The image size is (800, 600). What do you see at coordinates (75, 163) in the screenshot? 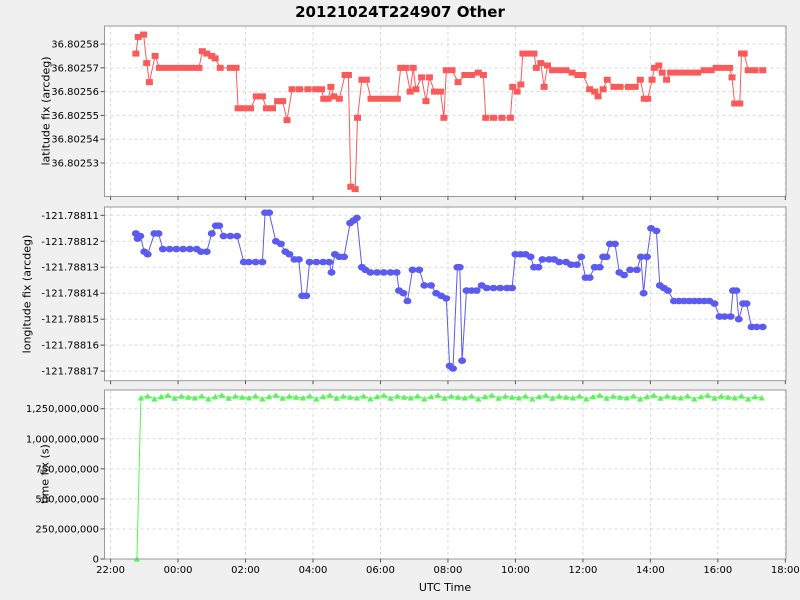
I see `y-tick-label: 36.80253` at bounding box center [75, 163].